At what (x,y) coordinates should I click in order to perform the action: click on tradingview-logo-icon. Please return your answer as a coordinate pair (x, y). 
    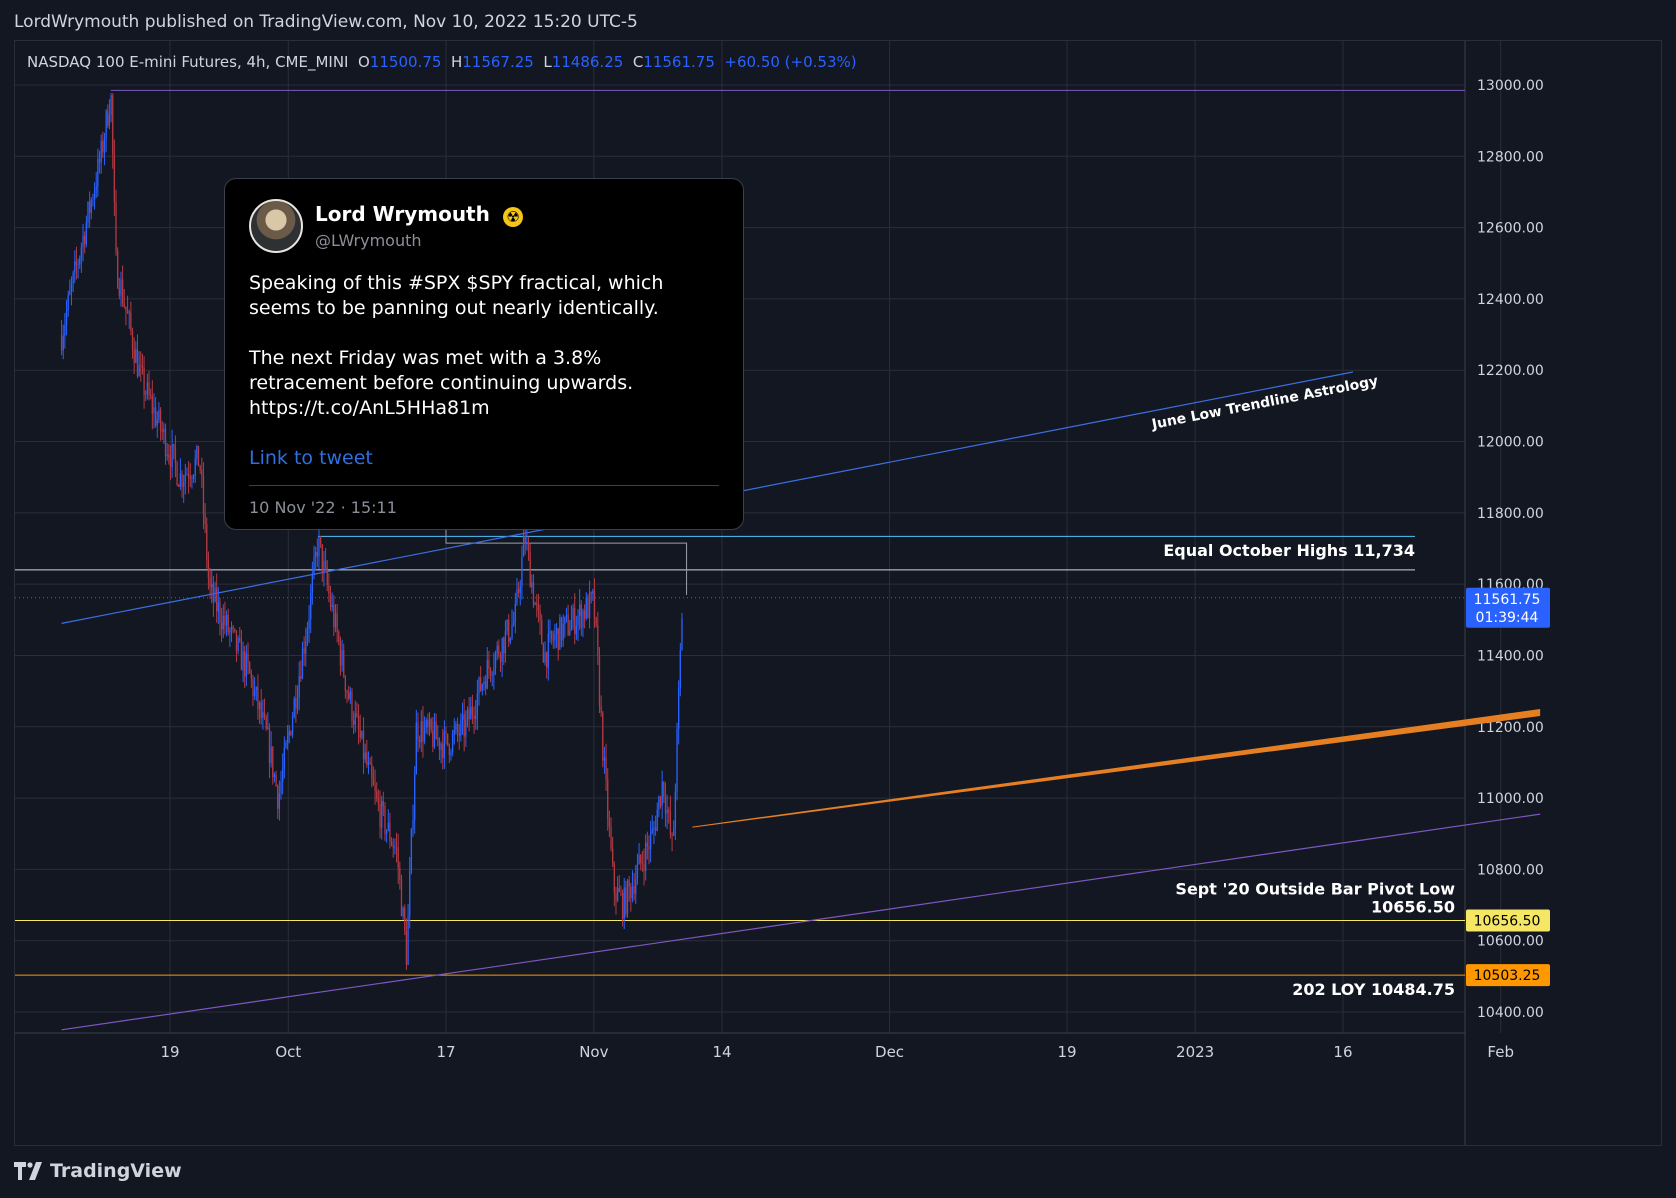
    Looking at the image, I should click on (28, 1171).